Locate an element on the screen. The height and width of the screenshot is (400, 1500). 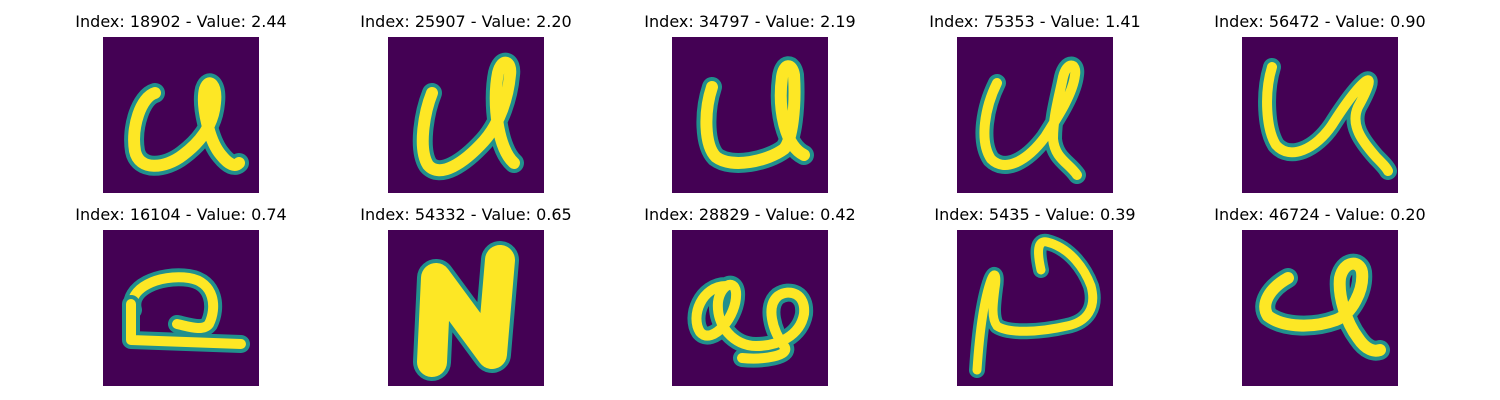
panel-title: Index: 75353 - Value: 1.41 is located at coordinates (1035, 21).